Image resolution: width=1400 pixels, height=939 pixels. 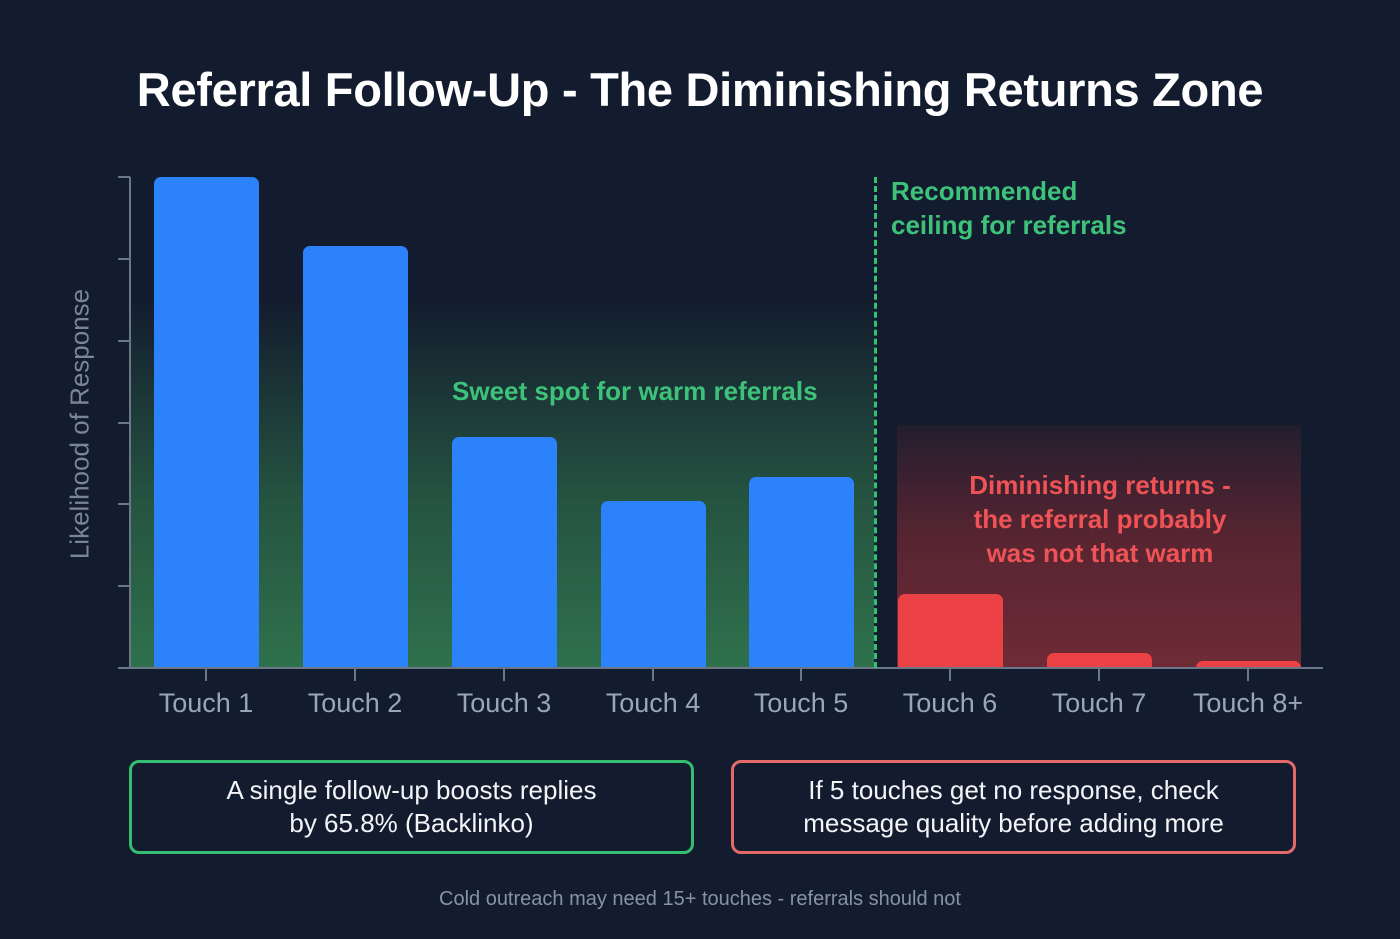 I want to click on x-axis, so click(x=720, y=668).